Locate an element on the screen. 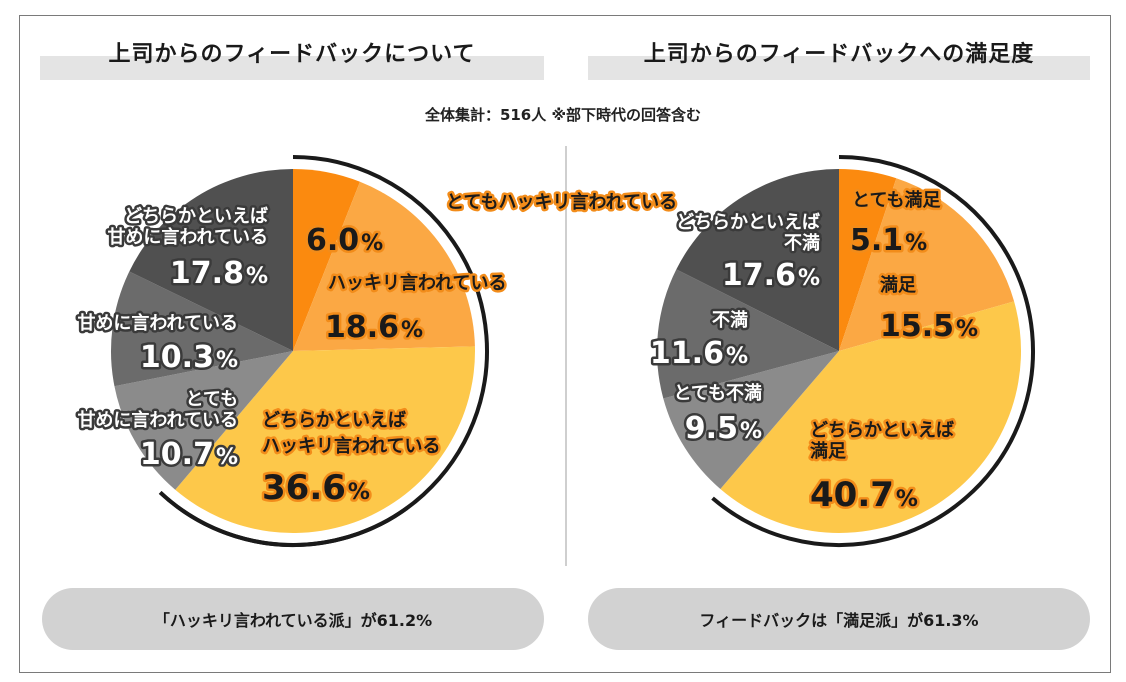  pie-1-slice-1-label: とてもハッキリ言われている is located at coordinates (561, 202).